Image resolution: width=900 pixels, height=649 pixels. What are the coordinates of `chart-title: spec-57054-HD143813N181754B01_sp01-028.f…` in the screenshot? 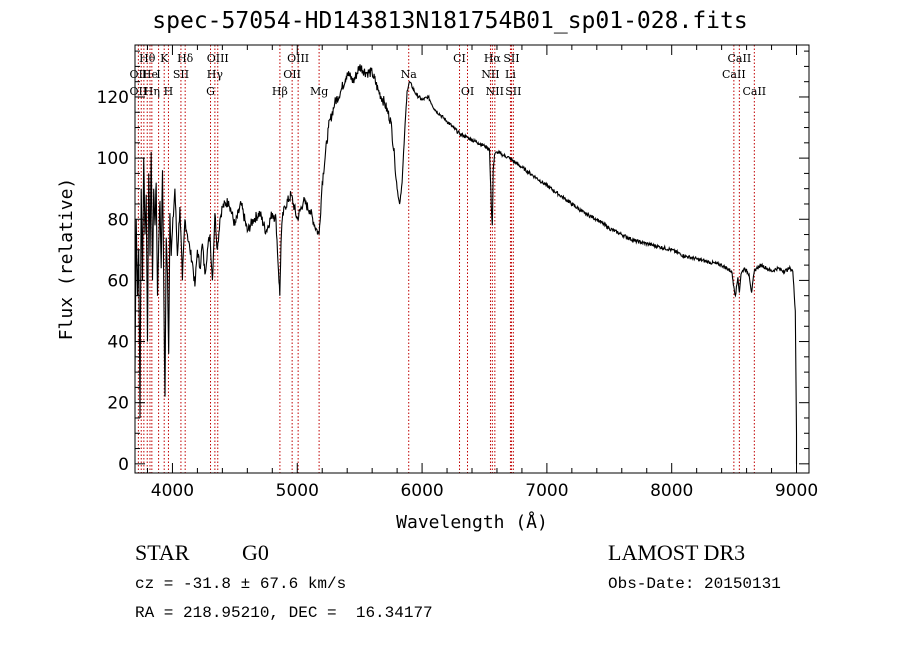 It's located at (450, 21).